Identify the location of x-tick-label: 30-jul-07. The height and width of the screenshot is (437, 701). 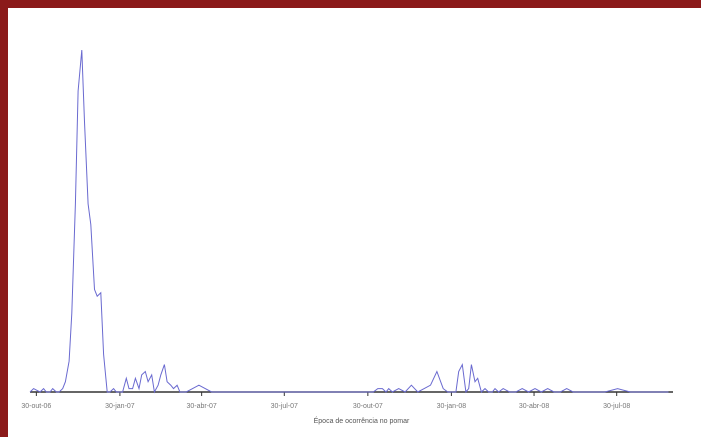
(284, 406).